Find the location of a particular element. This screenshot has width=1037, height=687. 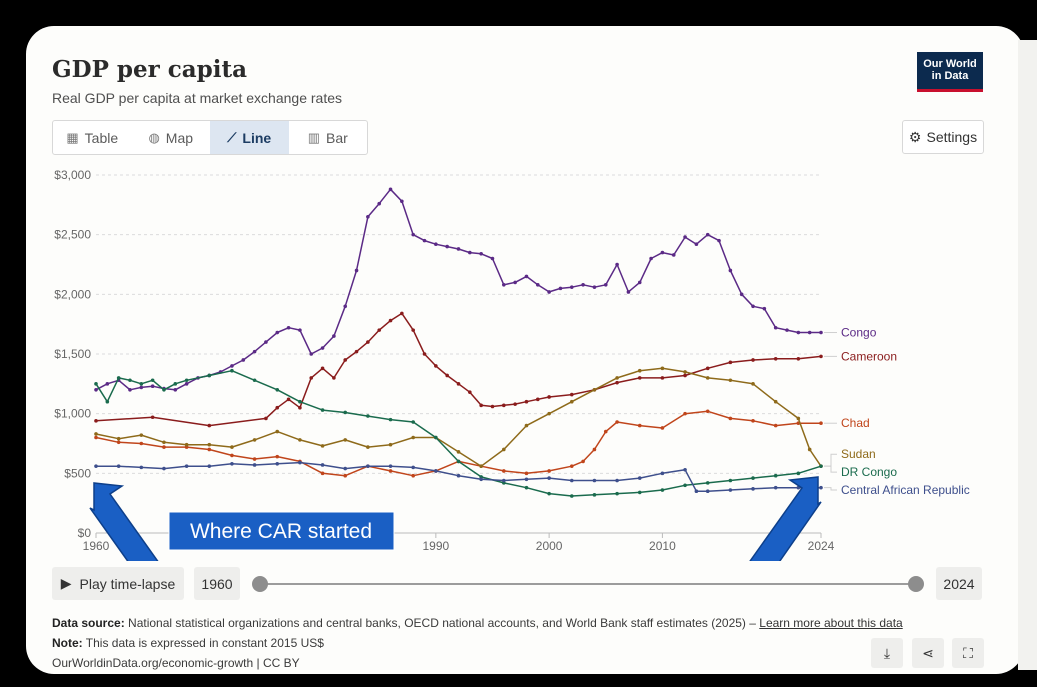

download-icon: ⤓ is located at coordinates (887, 652).